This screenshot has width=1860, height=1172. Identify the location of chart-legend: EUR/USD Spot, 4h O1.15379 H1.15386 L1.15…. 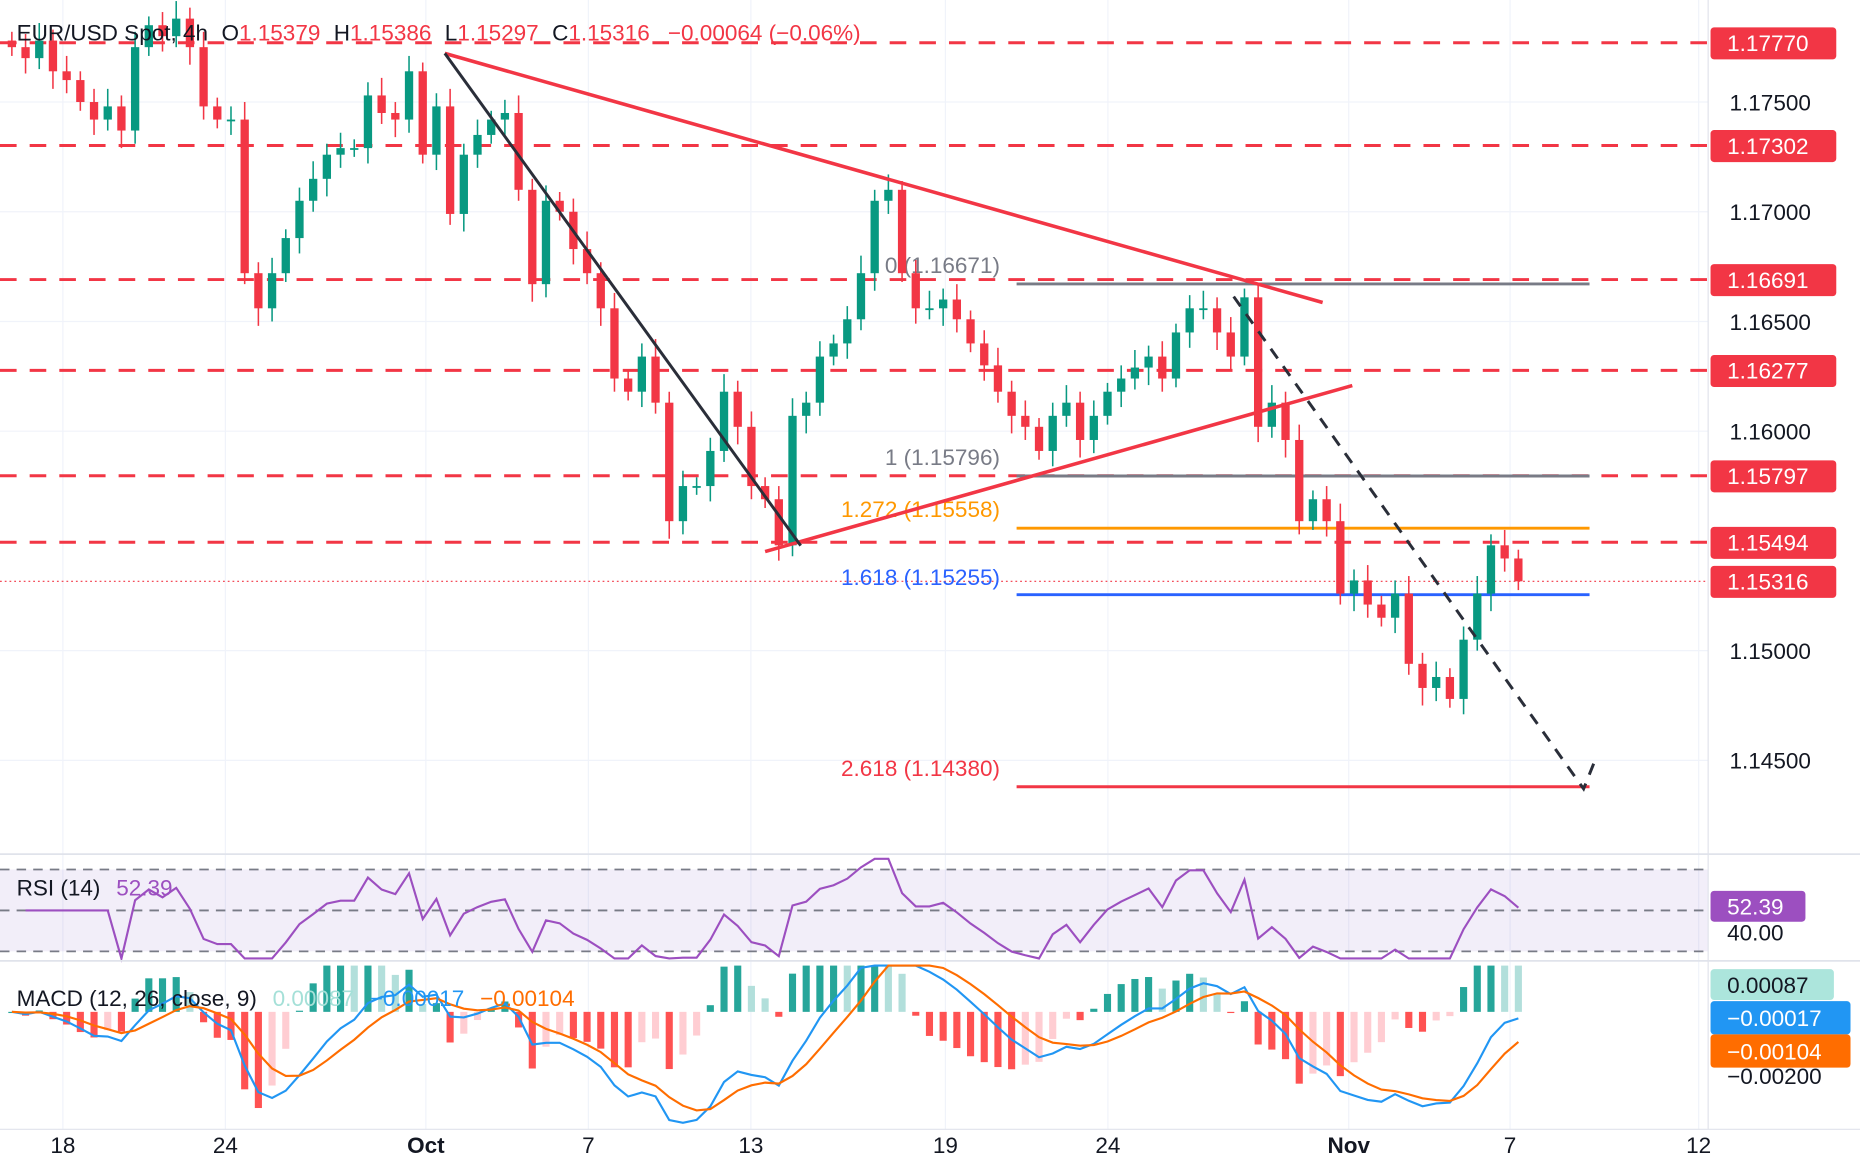
(439, 32).